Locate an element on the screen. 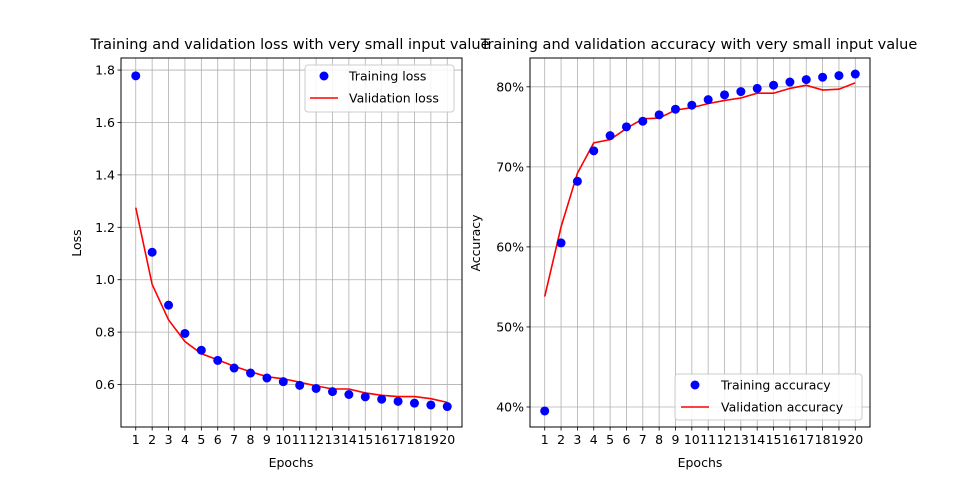 The image size is (966, 480). loss-y-tick-label: 1.0 is located at coordinates (105, 279).